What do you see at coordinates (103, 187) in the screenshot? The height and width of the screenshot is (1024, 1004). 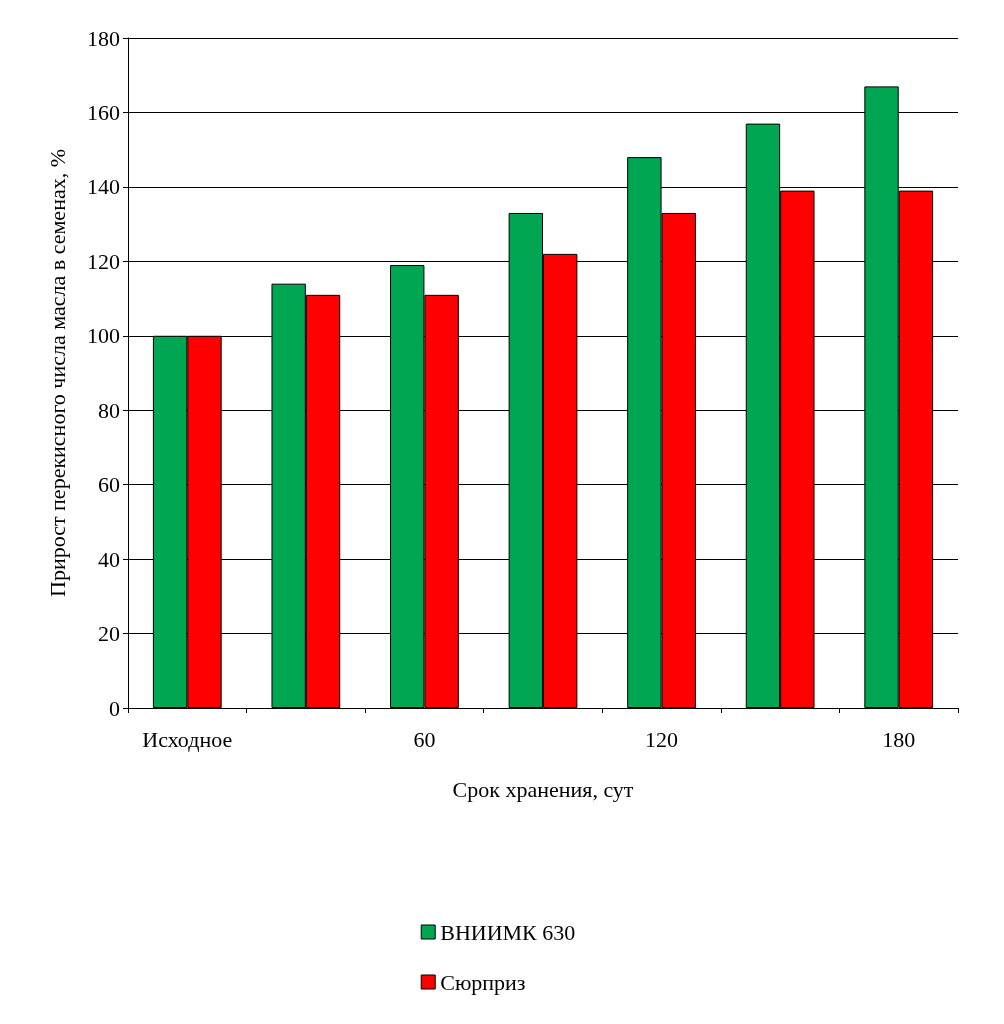 I see `y-tick-label: 140` at bounding box center [103, 187].